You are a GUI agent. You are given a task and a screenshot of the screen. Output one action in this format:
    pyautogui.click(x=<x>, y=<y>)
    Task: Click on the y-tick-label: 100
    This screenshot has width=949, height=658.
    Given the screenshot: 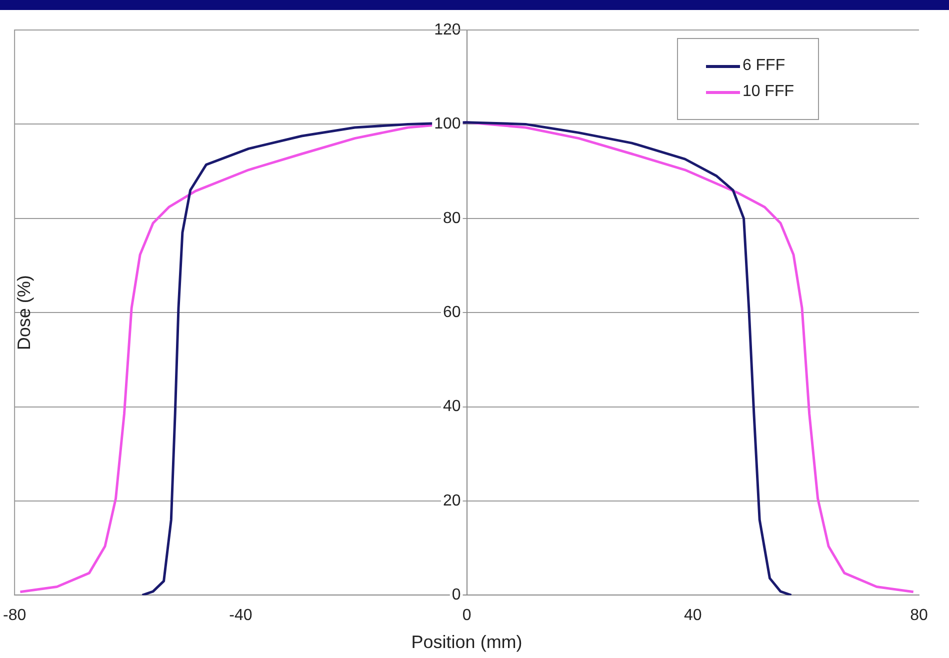 What is the action you would take?
    pyautogui.click(x=447, y=124)
    